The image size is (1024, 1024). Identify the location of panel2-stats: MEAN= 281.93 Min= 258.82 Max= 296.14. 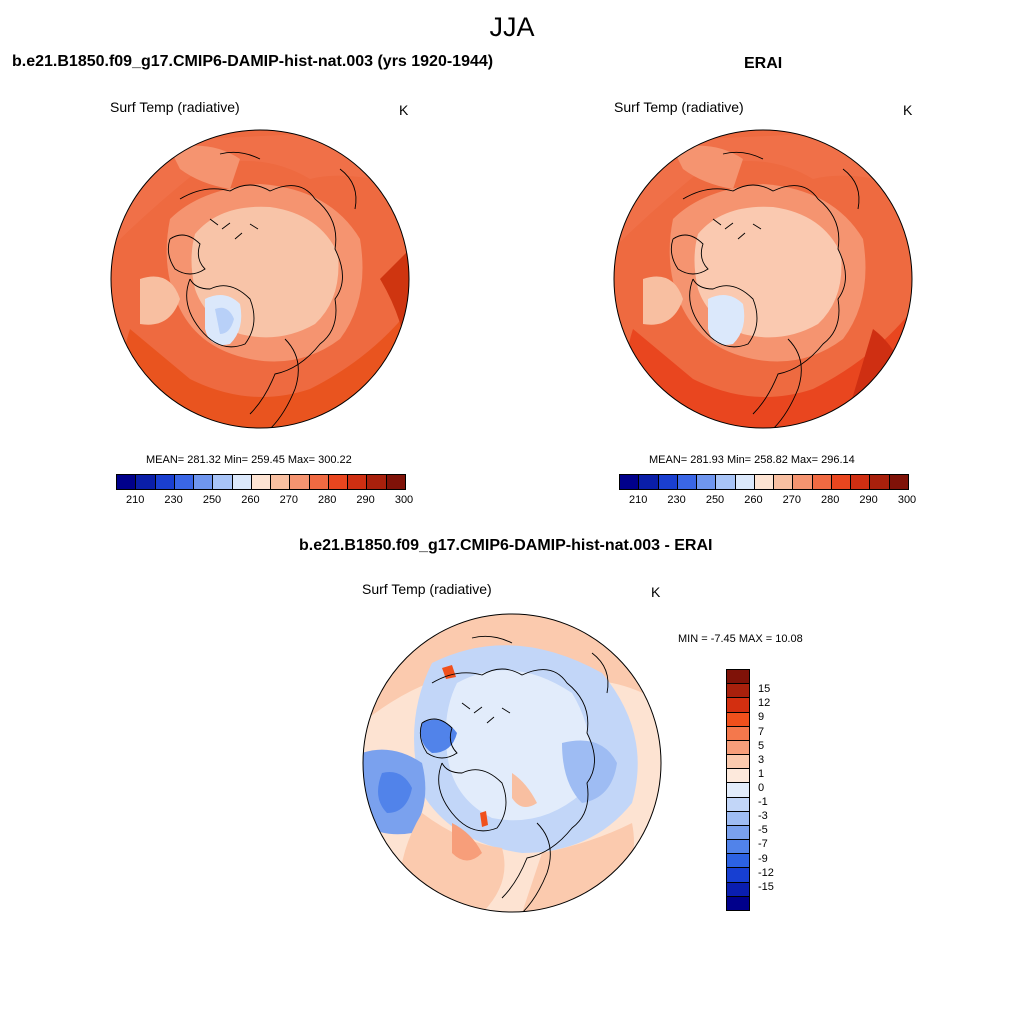
(752, 460).